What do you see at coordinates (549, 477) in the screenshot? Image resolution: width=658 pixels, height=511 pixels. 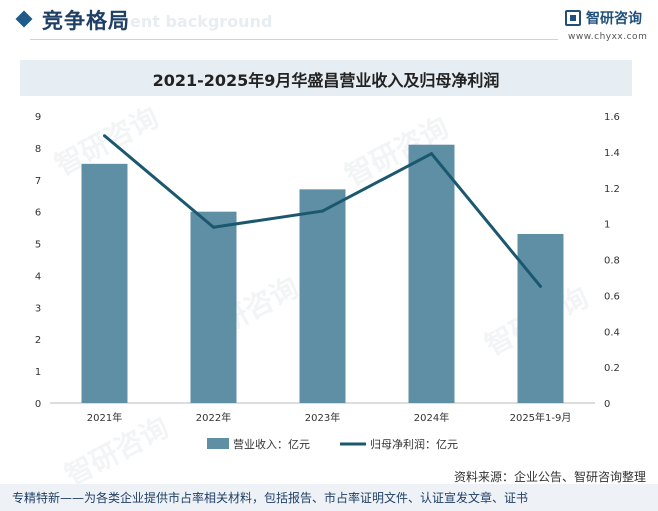 I see `source-note: 资料来源：企业公告、智研咨询整理` at bounding box center [549, 477].